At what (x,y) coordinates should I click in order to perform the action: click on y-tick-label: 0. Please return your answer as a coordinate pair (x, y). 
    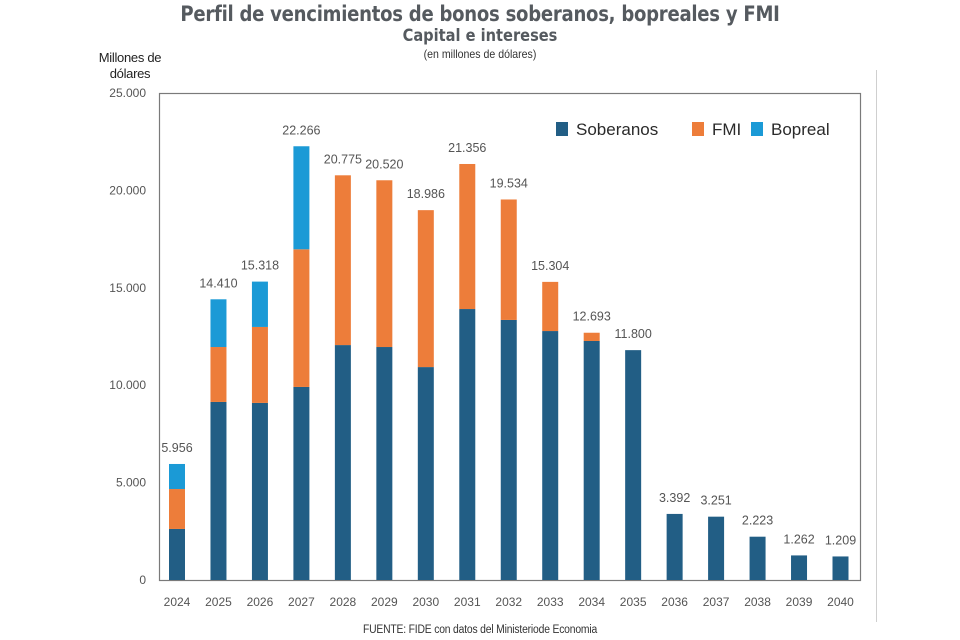
    Looking at the image, I should click on (142, 580).